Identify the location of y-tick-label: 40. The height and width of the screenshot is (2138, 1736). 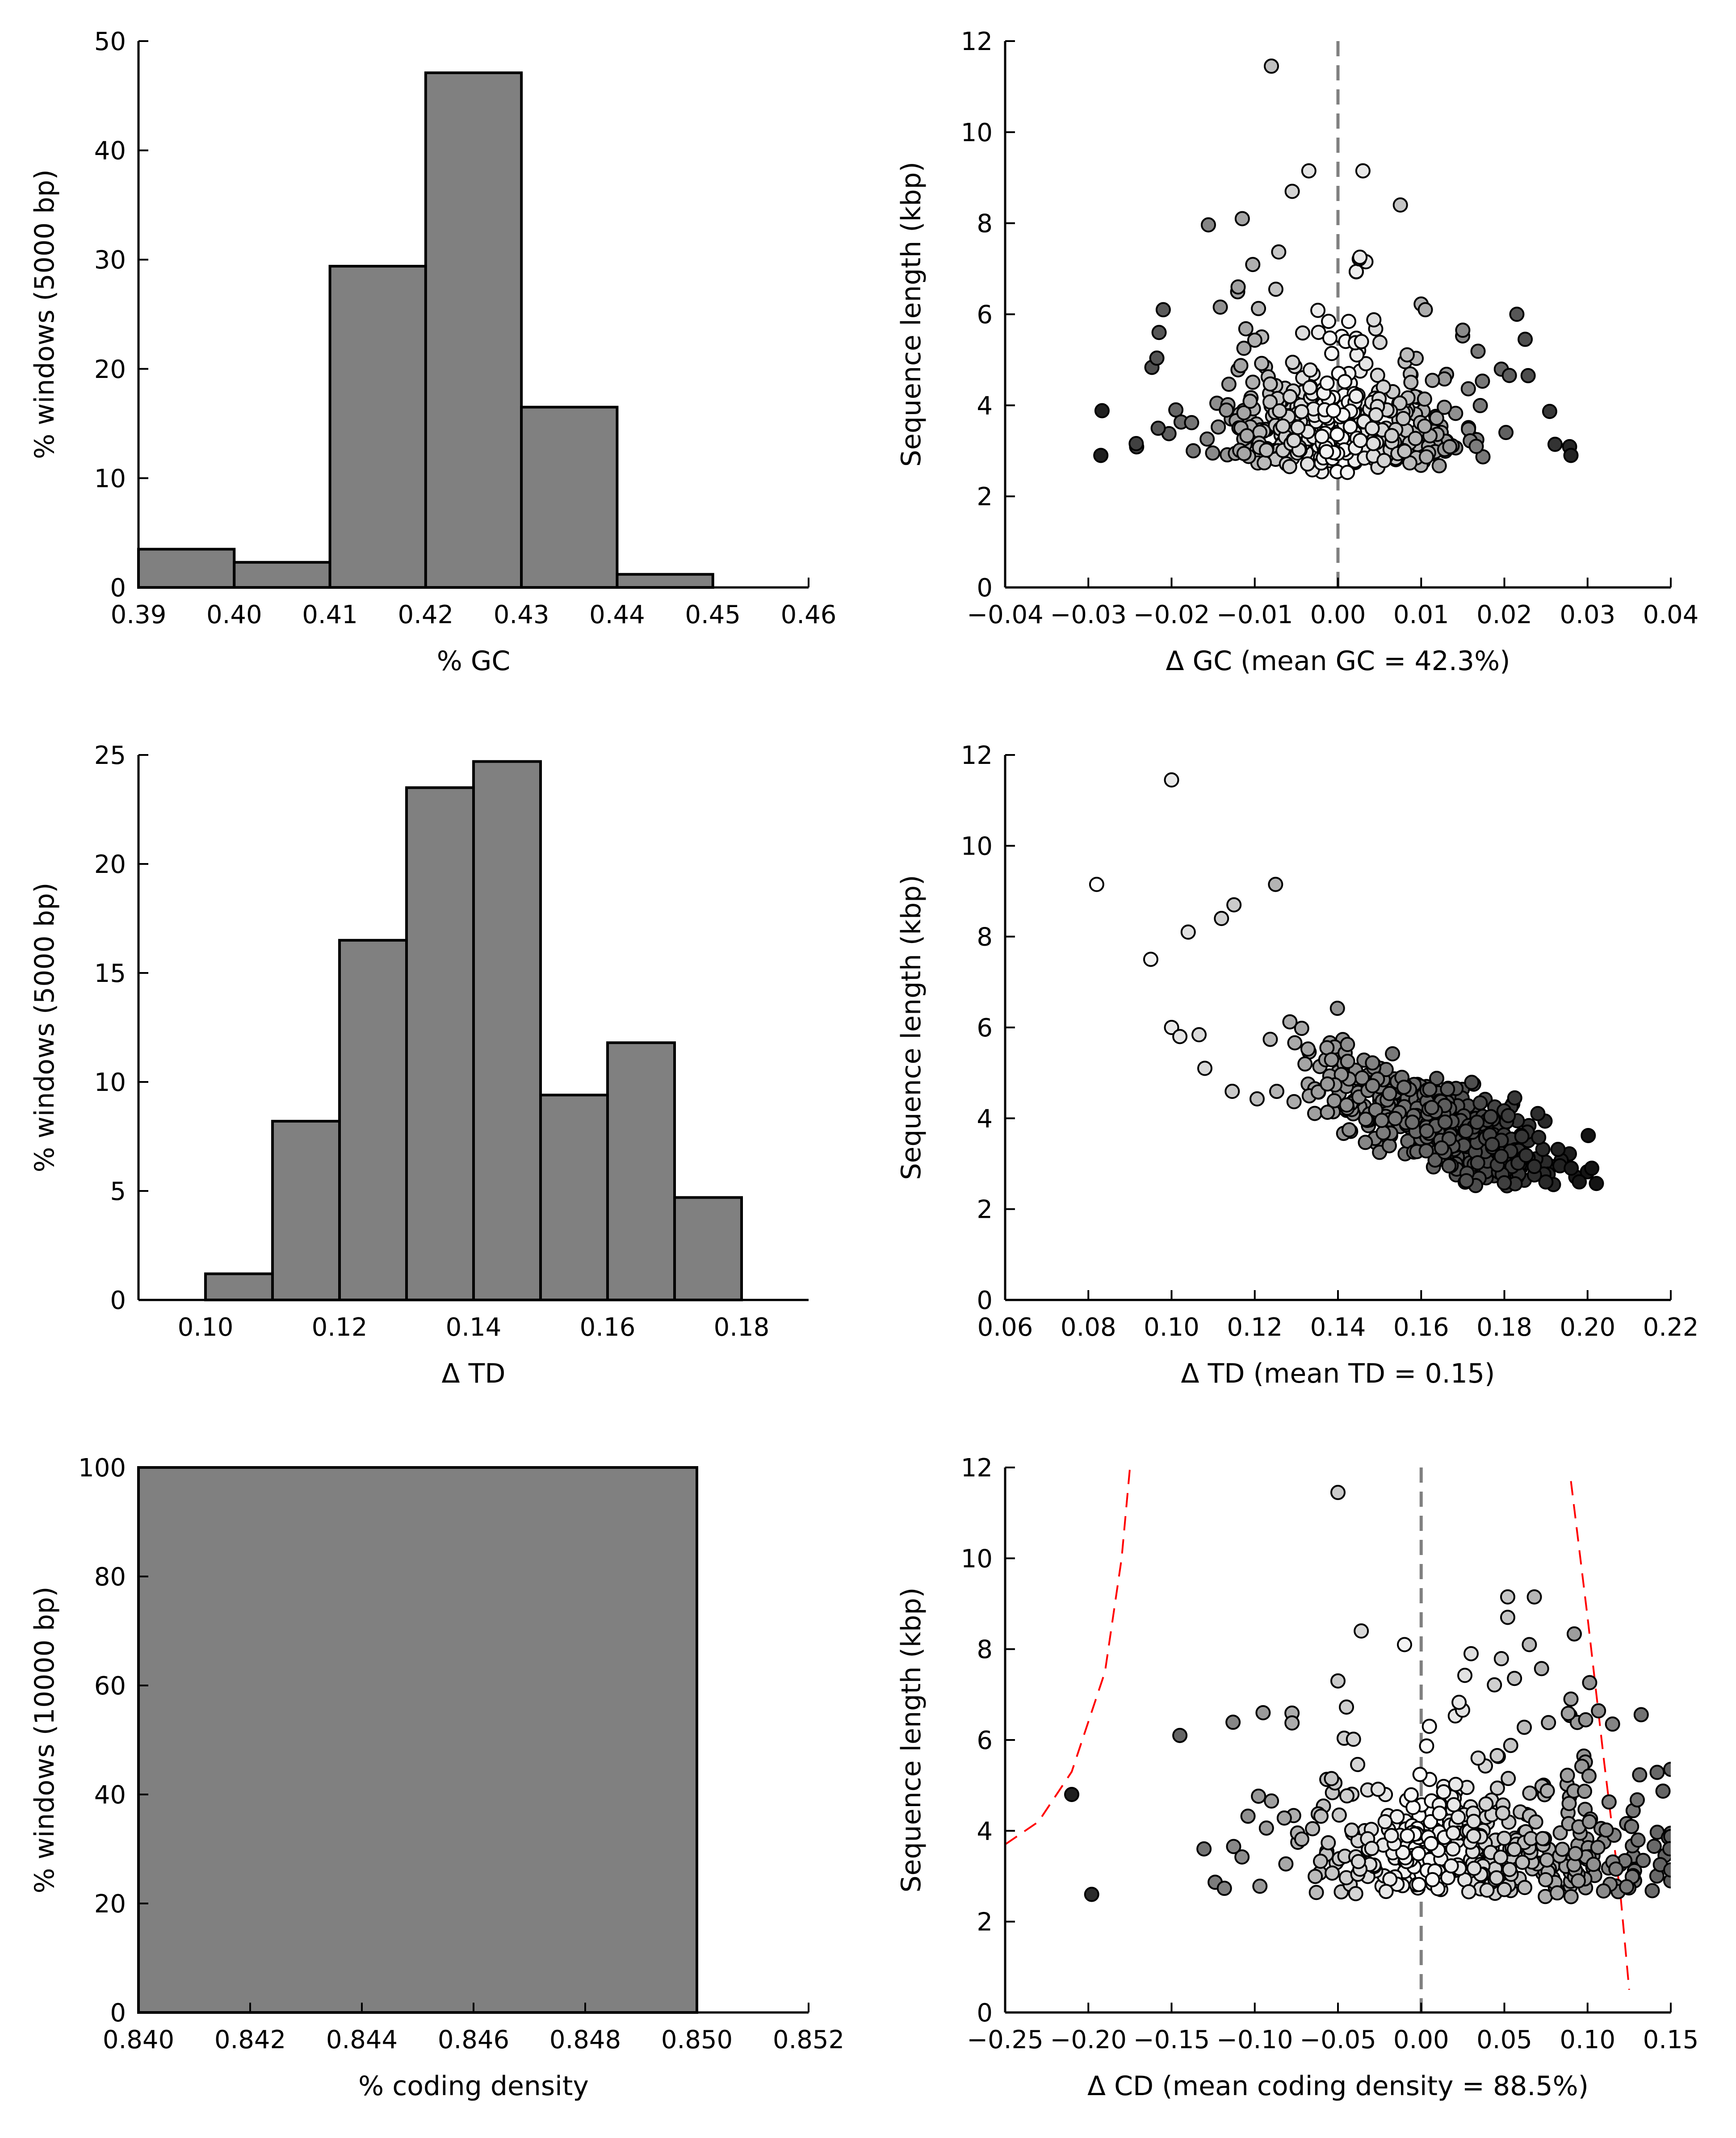
(110, 1796).